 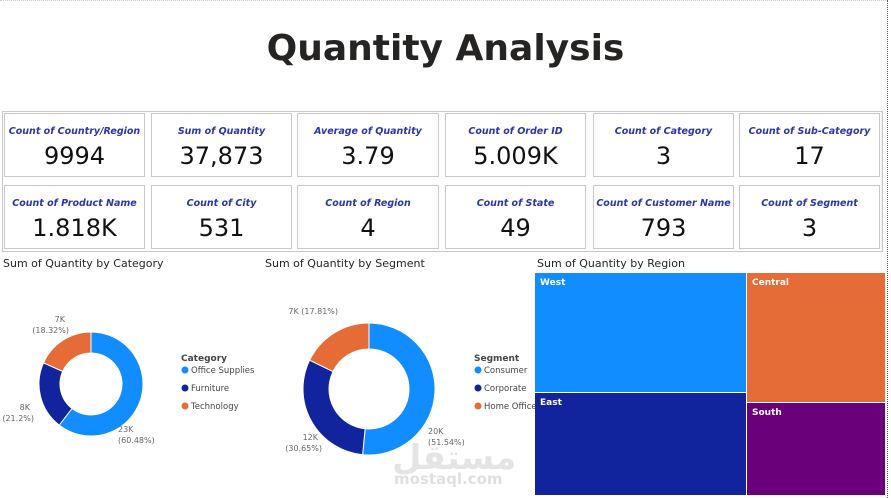 I want to click on donut-slice-home-office, so click(x=339, y=347).